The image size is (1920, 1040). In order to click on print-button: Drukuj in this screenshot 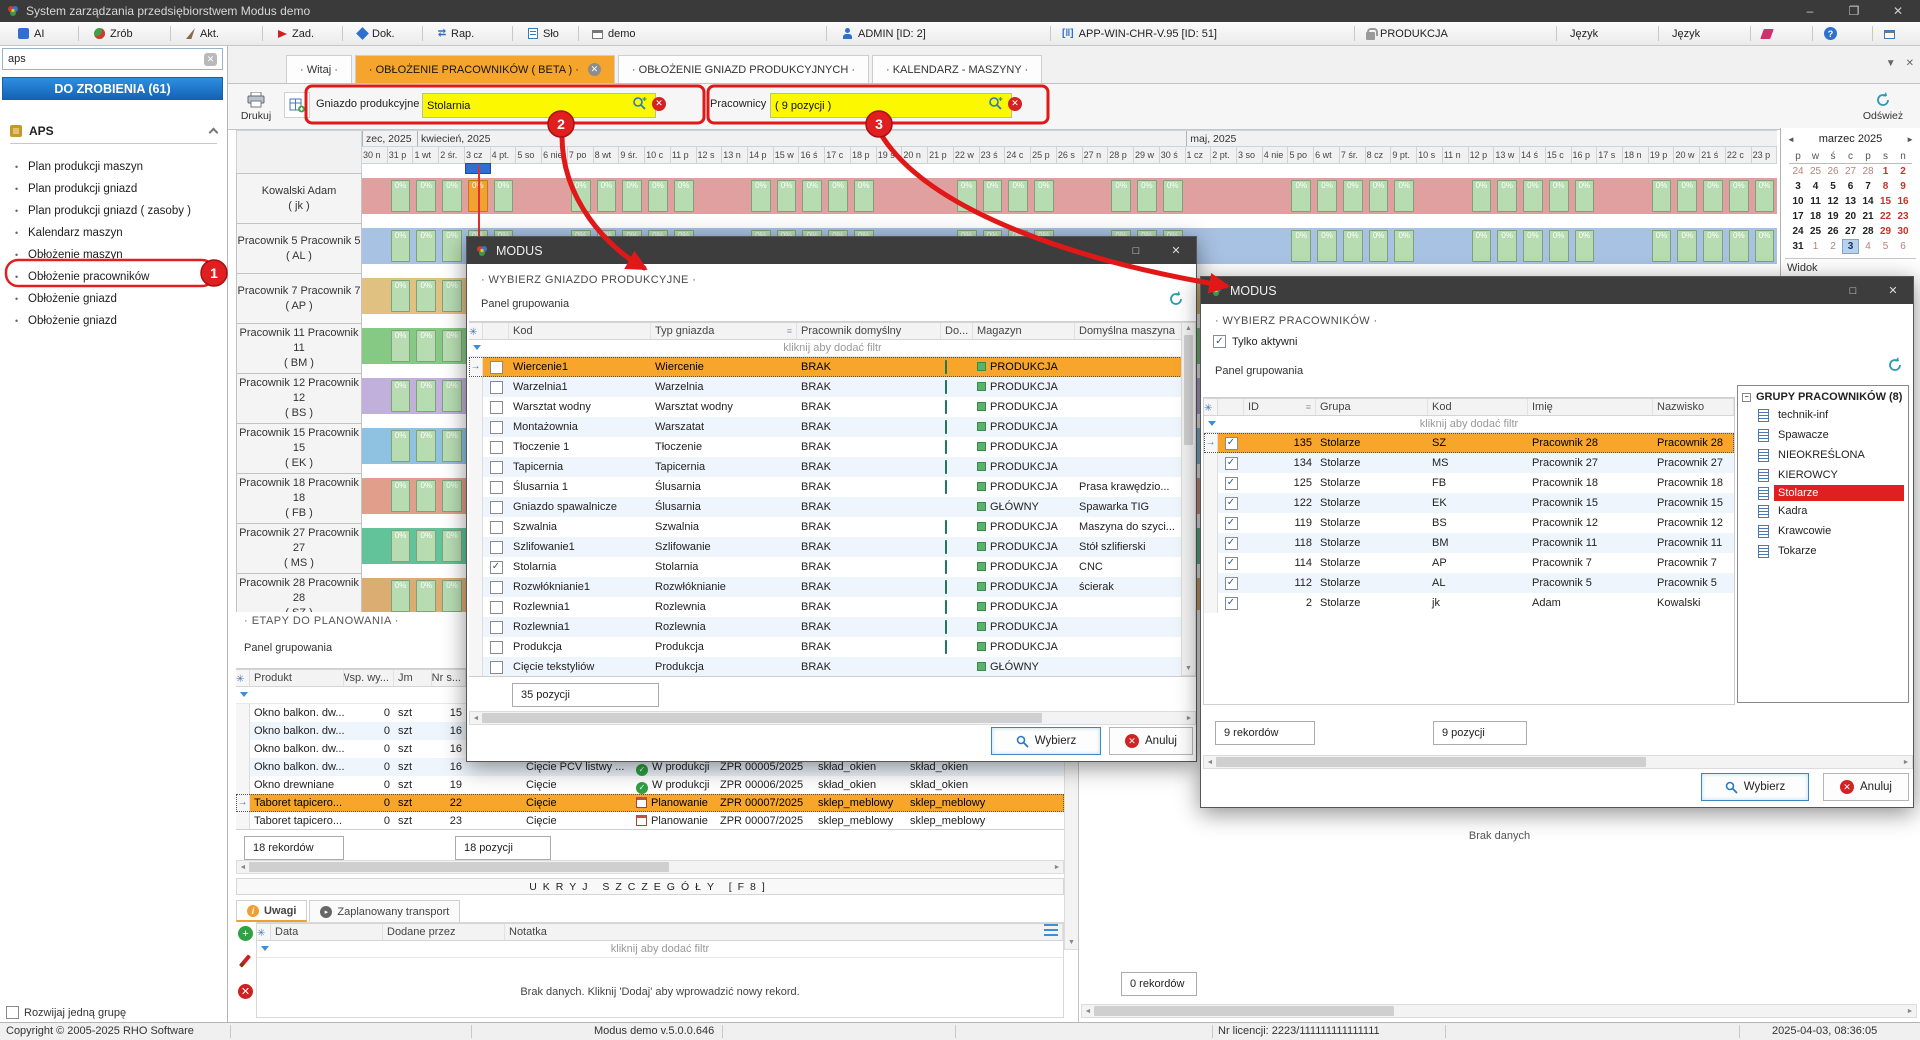, I will do `click(256, 107)`.